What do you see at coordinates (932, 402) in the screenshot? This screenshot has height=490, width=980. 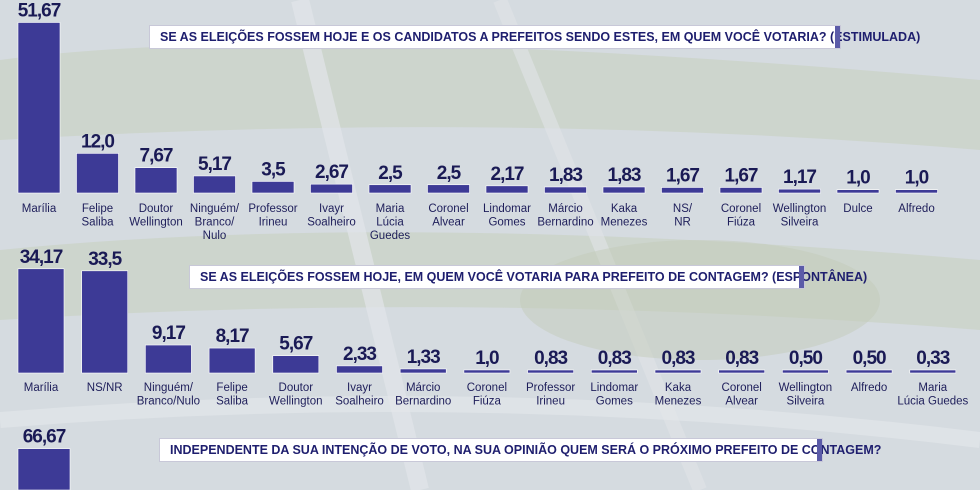 I see `category-label: Lúcia Guedes` at bounding box center [932, 402].